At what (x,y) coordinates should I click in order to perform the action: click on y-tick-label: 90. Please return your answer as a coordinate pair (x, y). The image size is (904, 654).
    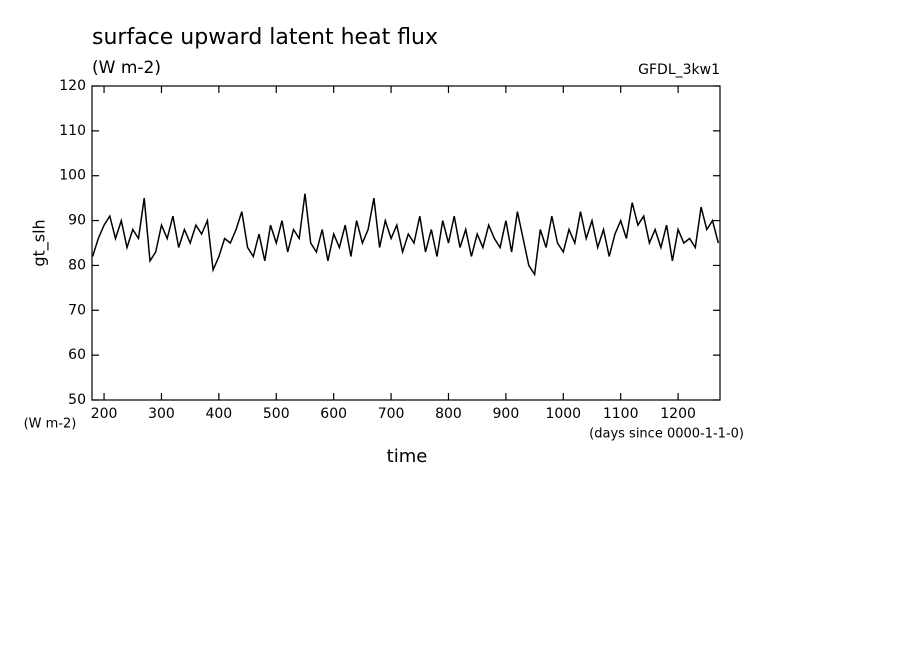
    Looking at the image, I should click on (77, 221).